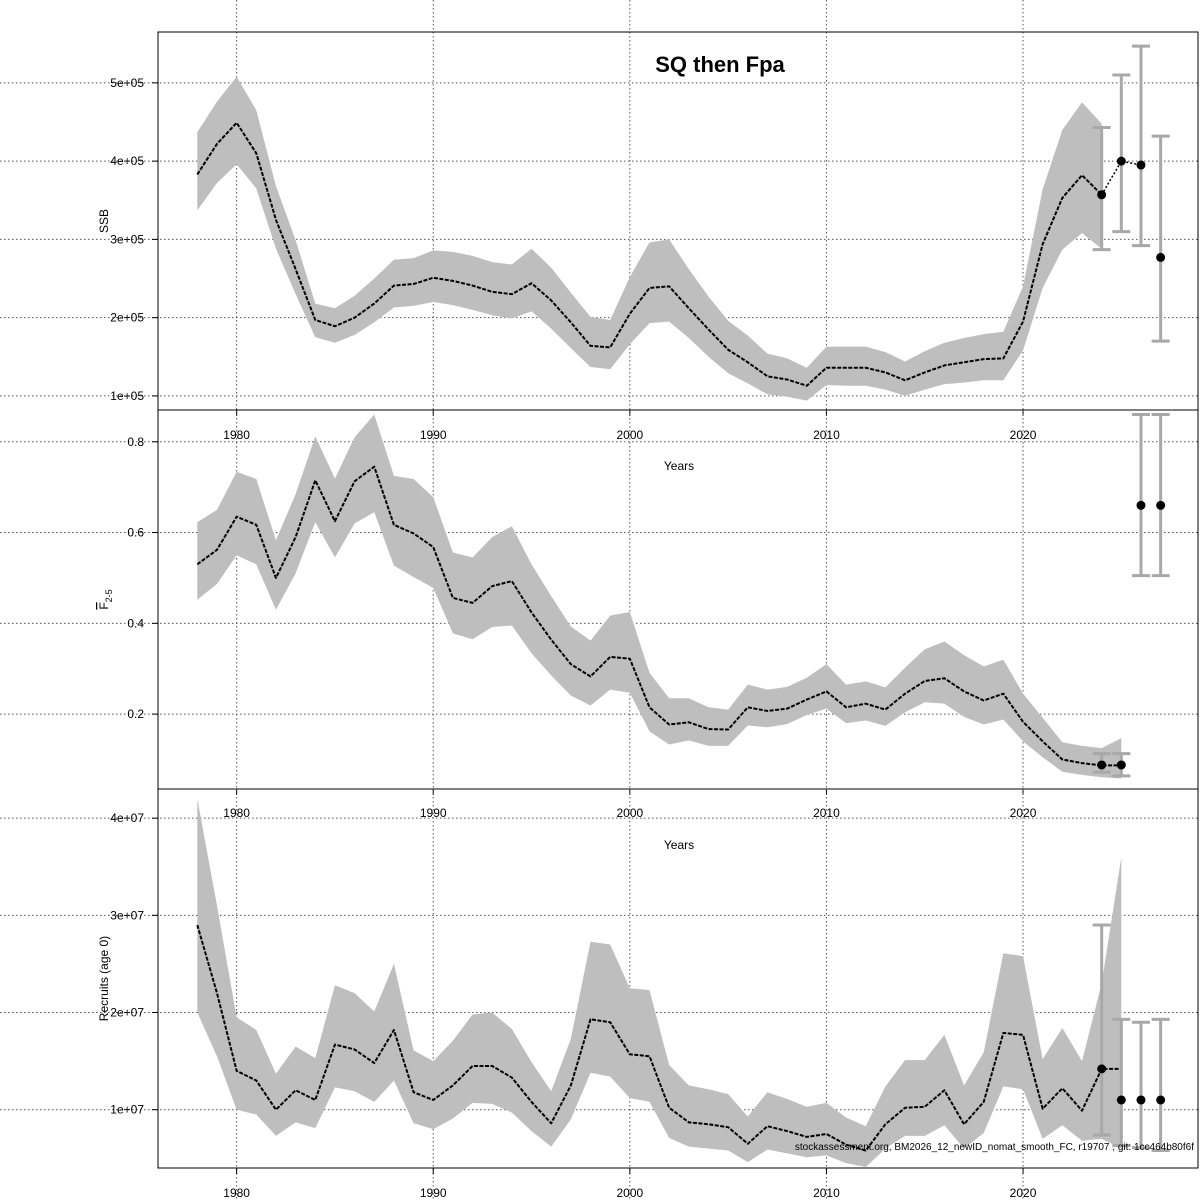 The image size is (1200, 1200). I want to click on recruits-ytick-label: 3e+07, so click(127, 915).